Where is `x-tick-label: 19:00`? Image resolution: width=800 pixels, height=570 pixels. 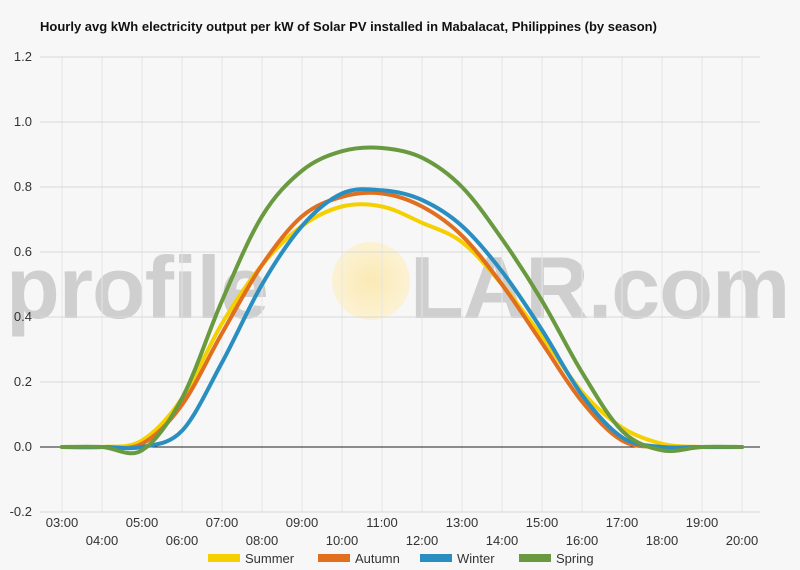 x-tick-label: 19:00 is located at coordinates (702, 522).